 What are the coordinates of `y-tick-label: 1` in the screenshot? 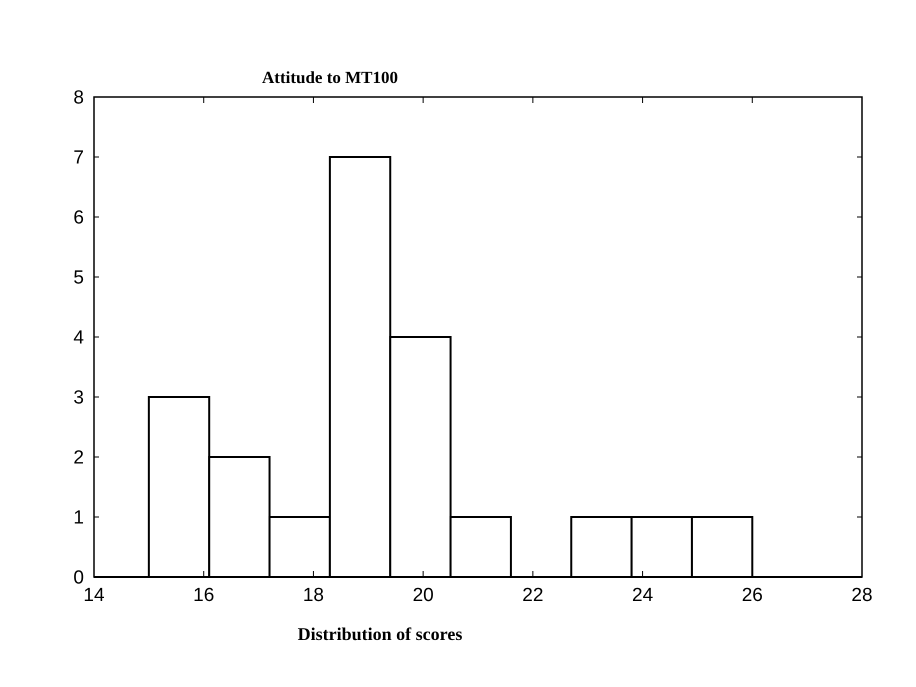 It's located at (78, 518).